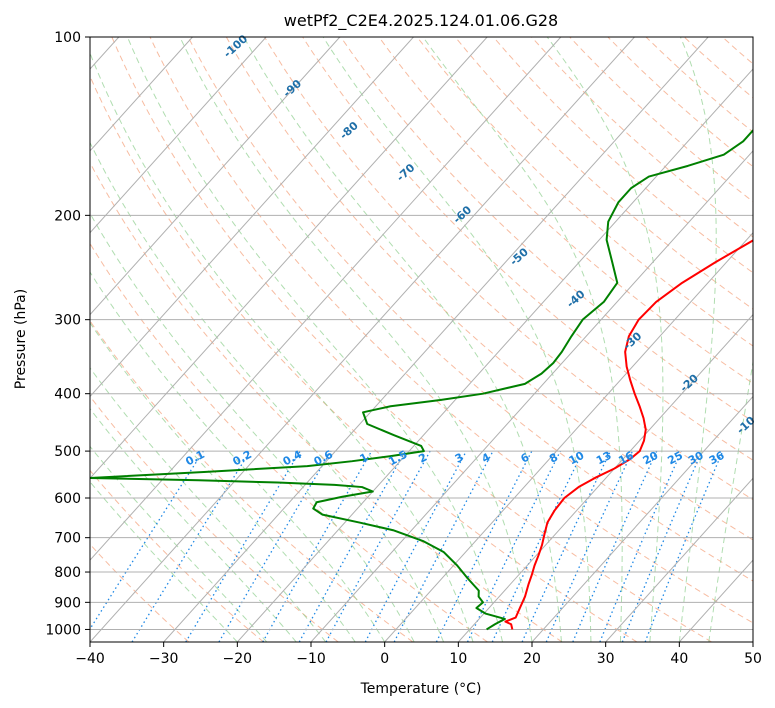 The height and width of the screenshot is (708, 775). What do you see at coordinates (67, 452) in the screenshot?
I see `y-tick-label: 500` at bounding box center [67, 452].